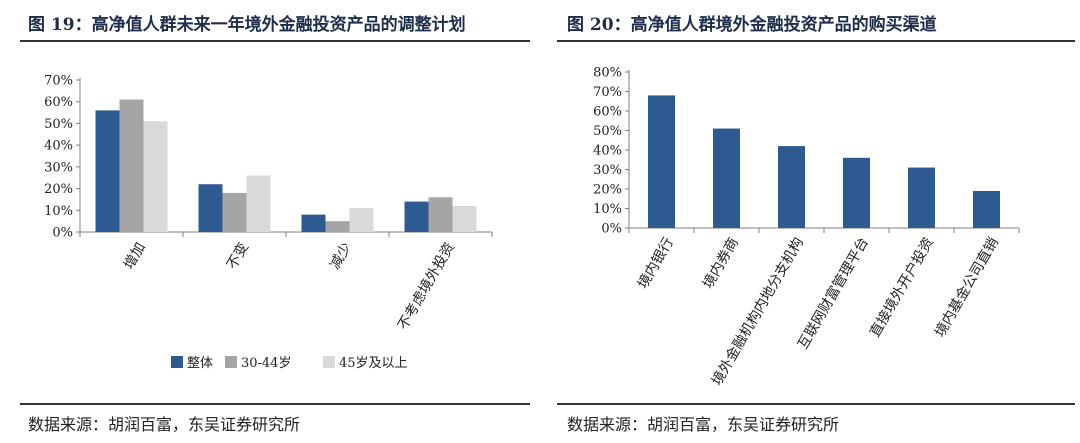 This screenshot has height=443, width=1080. I want to click on bar-30-44岁-不考虑境外投资, so click(440, 214).